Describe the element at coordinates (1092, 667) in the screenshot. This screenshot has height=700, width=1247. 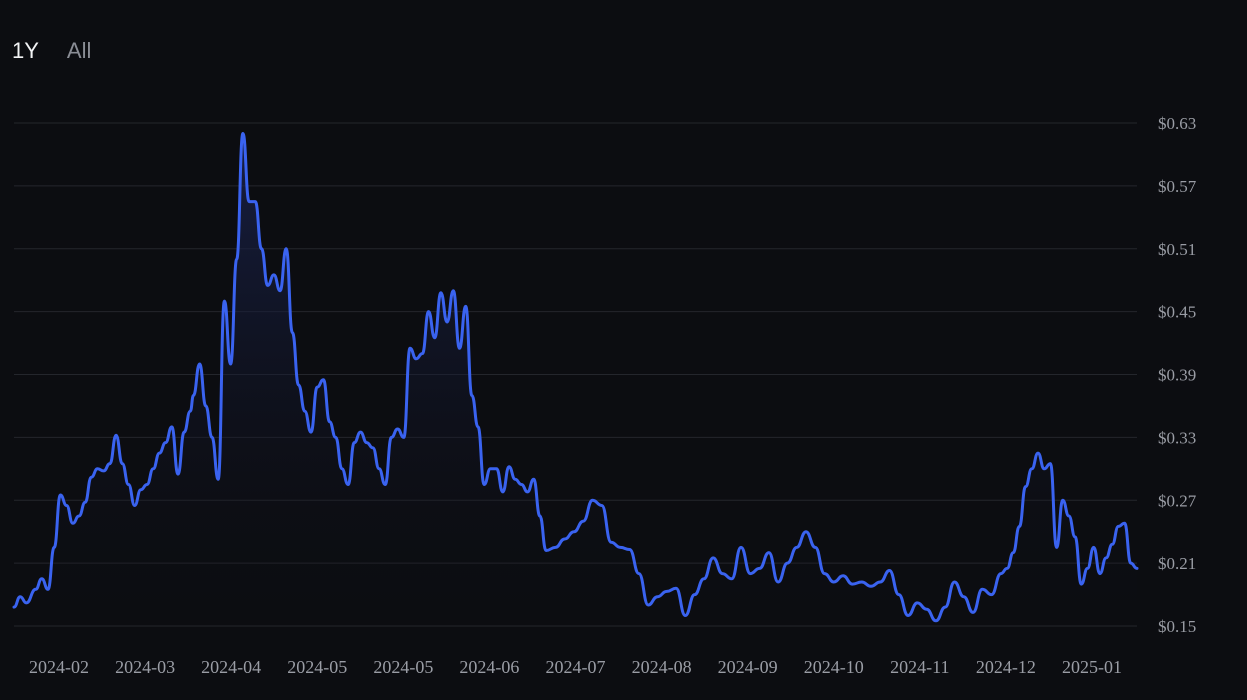
I see `x-tick-label: 2025-01` at that location.